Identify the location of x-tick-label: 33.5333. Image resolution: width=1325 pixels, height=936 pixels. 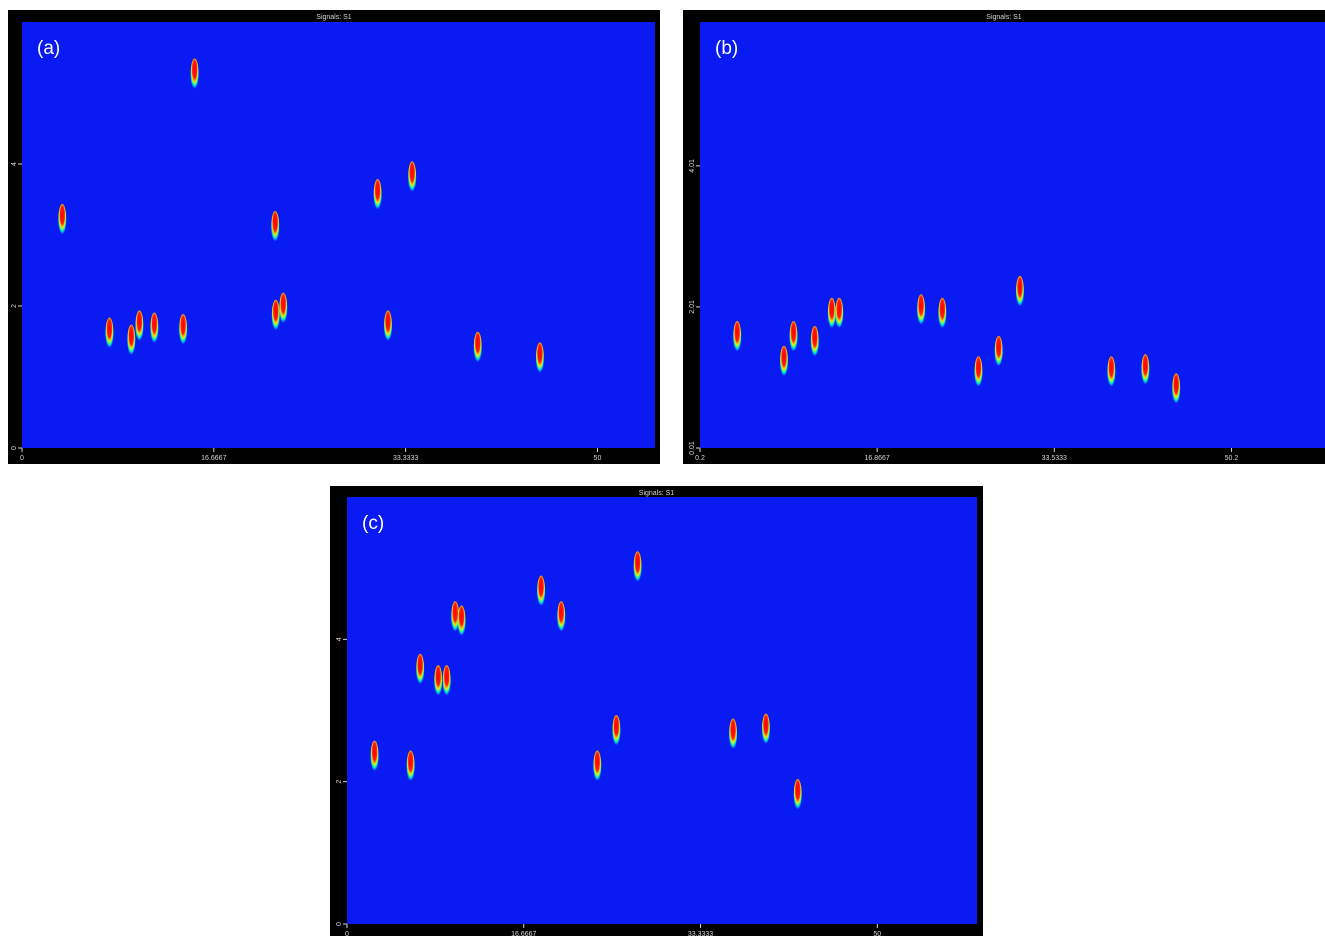
(1054, 458).